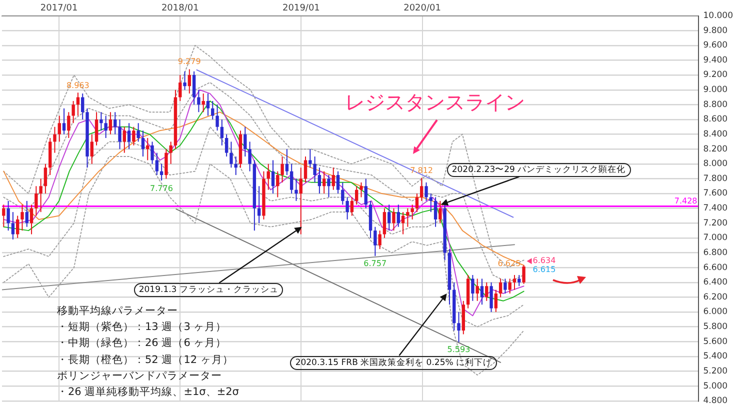 The image size is (740, 411). Describe the element at coordinates (435, 102) in the screenshot. I see `annotation: レジスタンスライン` at that location.